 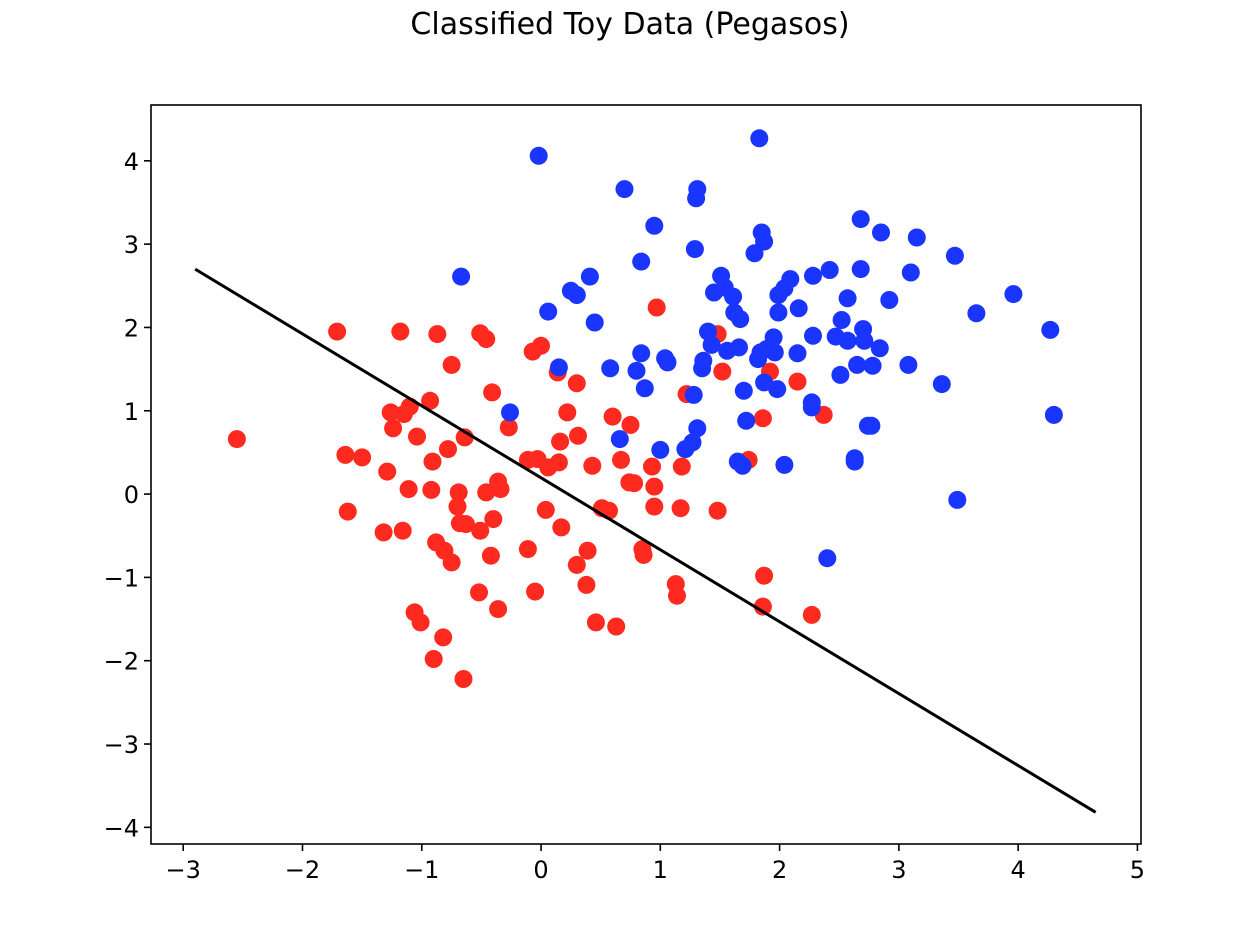 What do you see at coordinates (121, 662) in the screenshot?
I see `y-tick-label: −2` at bounding box center [121, 662].